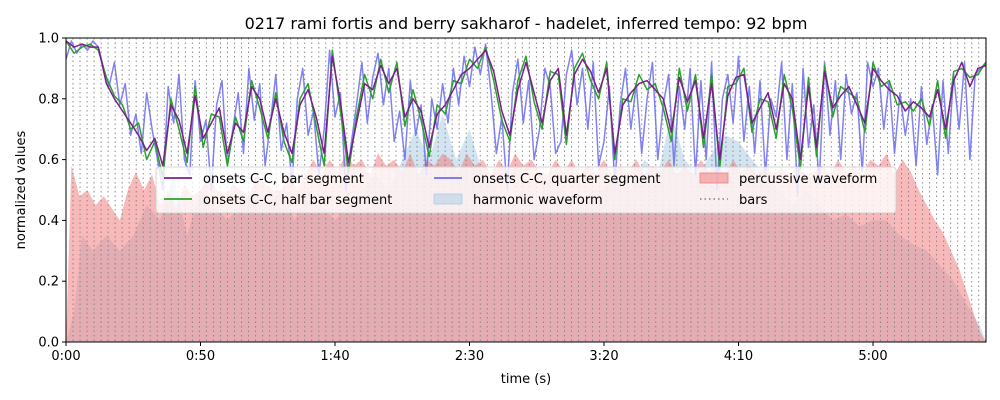 The image size is (1000, 400). Describe the element at coordinates (334, 356) in the screenshot. I see `x-tick-label: 1:40` at that location.